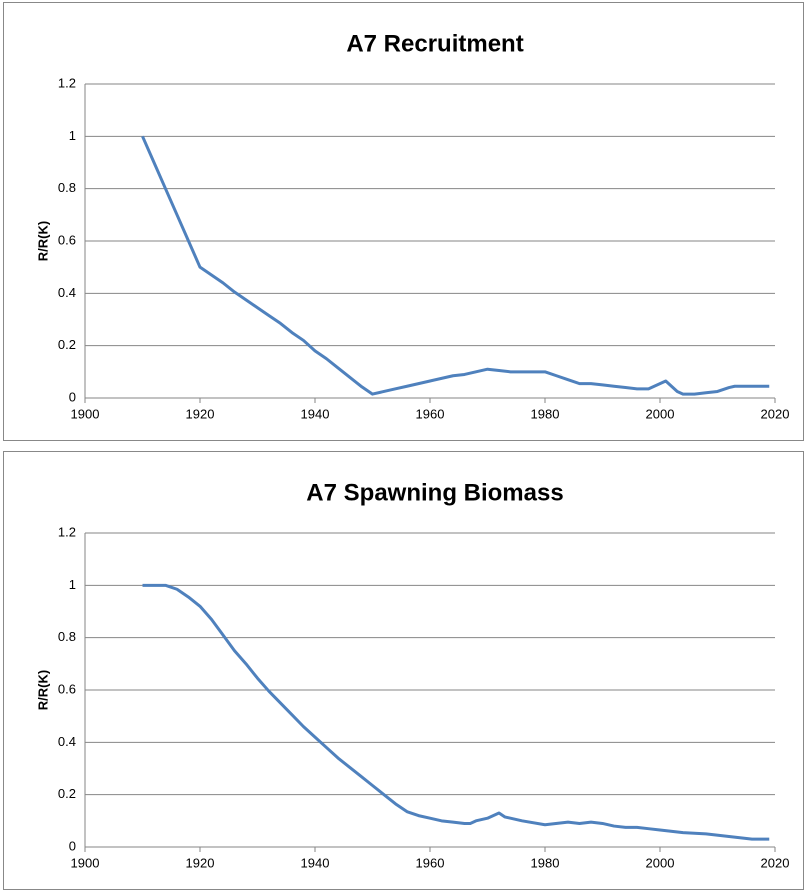 Image resolution: width=807 pixels, height=891 pixels. What do you see at coordinates (434, 43) in the screenshot?
I see `chart-title: A7 Recruitment` at bounding box center [434, 43].